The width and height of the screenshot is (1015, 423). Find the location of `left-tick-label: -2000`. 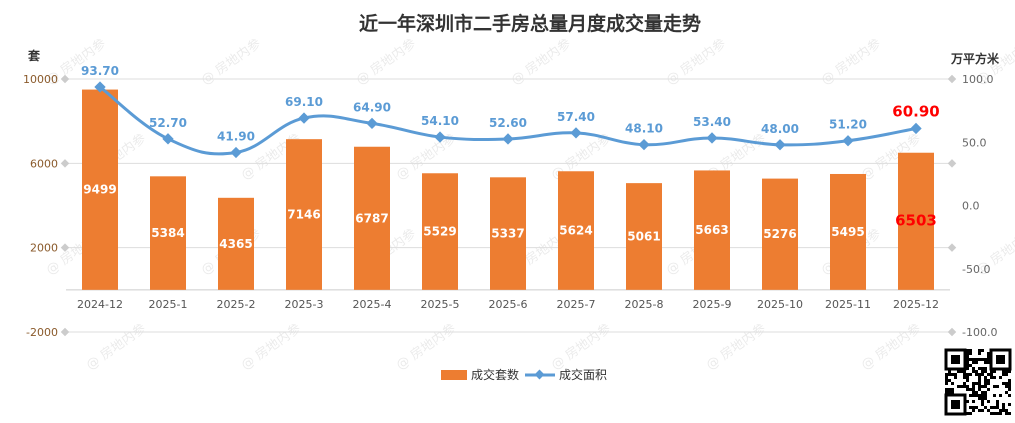

left-tick-label: -2000 is located at coordinates (42, 332).